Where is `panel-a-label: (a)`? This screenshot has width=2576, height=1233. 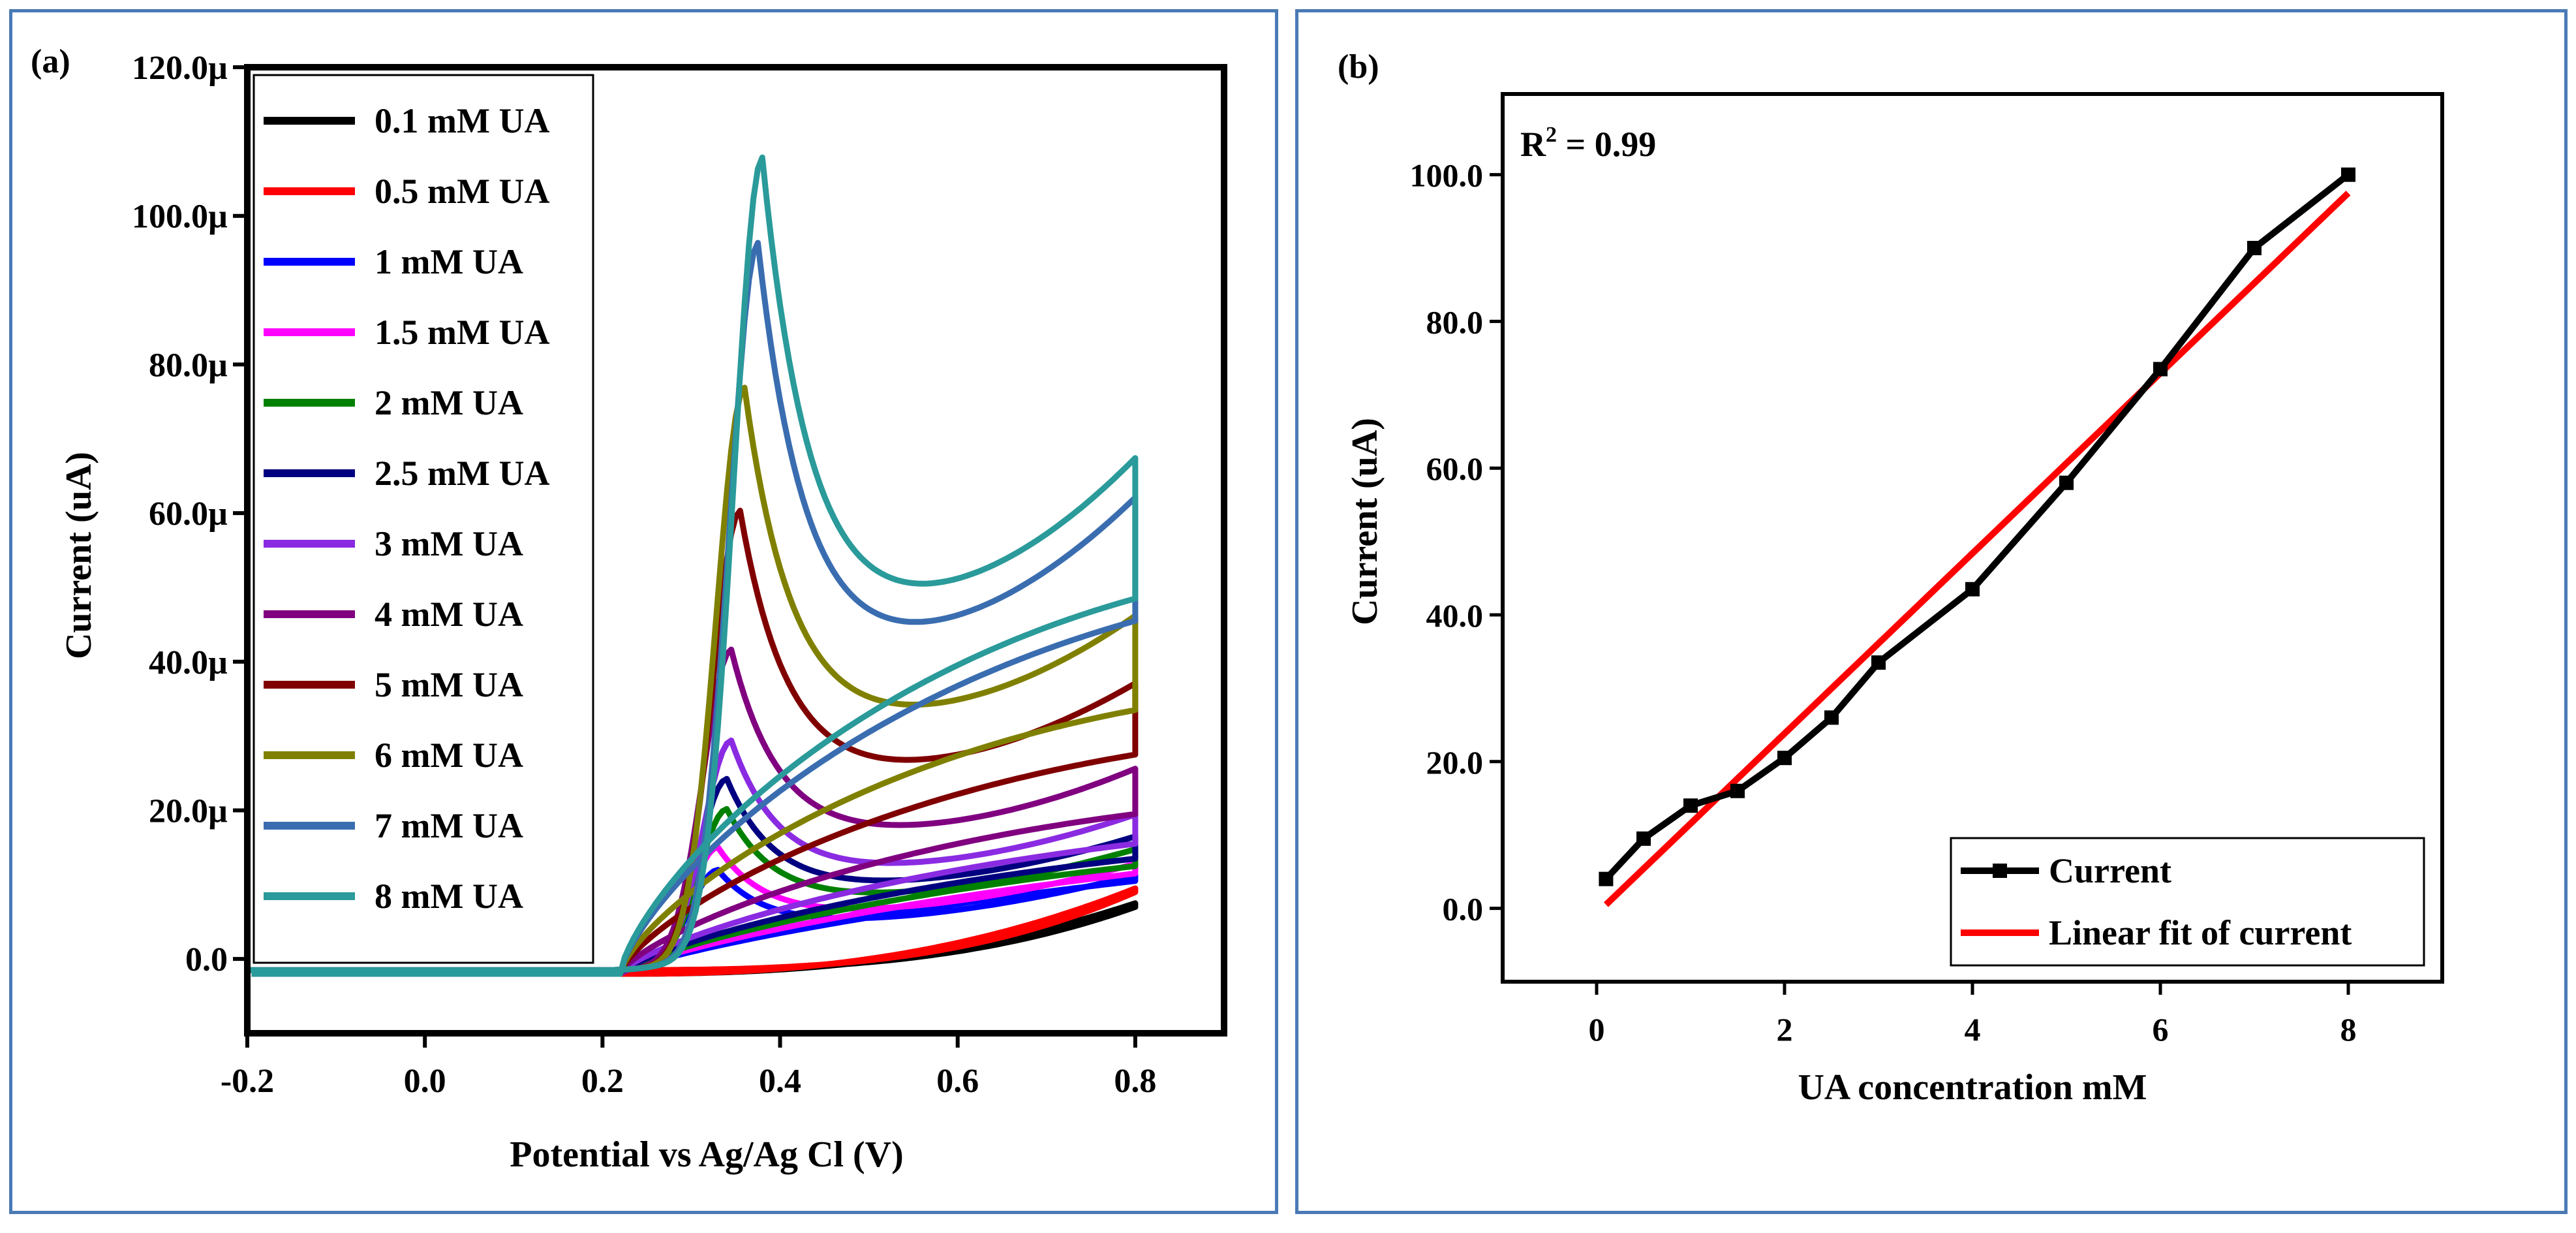 panel-a-label: (a) is located at coordinates (50, 62).